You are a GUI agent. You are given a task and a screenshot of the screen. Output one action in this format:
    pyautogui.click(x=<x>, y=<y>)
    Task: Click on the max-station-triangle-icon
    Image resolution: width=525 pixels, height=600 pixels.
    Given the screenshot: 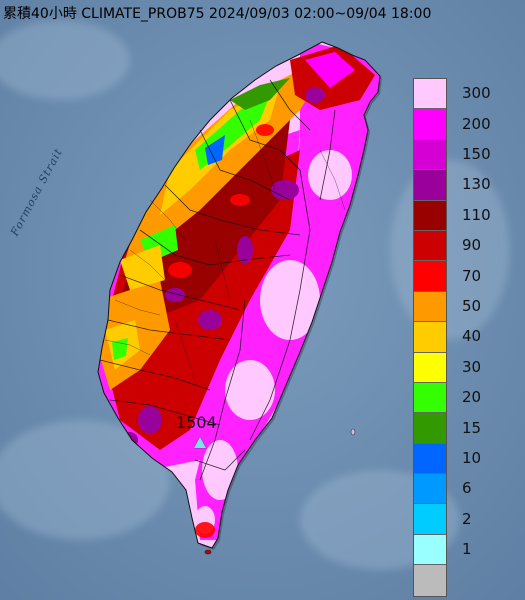 What is the action you would take?
    pyautogui.click(x=200, y=442)
    